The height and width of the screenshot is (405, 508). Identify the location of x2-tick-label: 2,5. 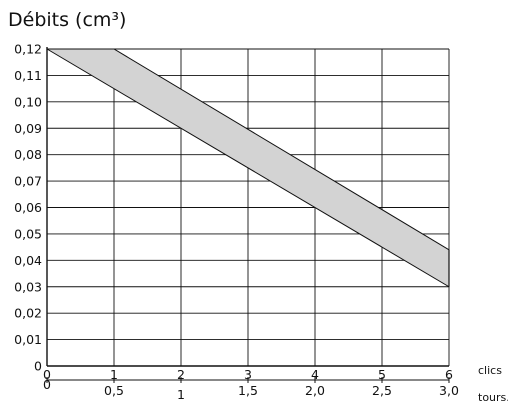
(382, 390).